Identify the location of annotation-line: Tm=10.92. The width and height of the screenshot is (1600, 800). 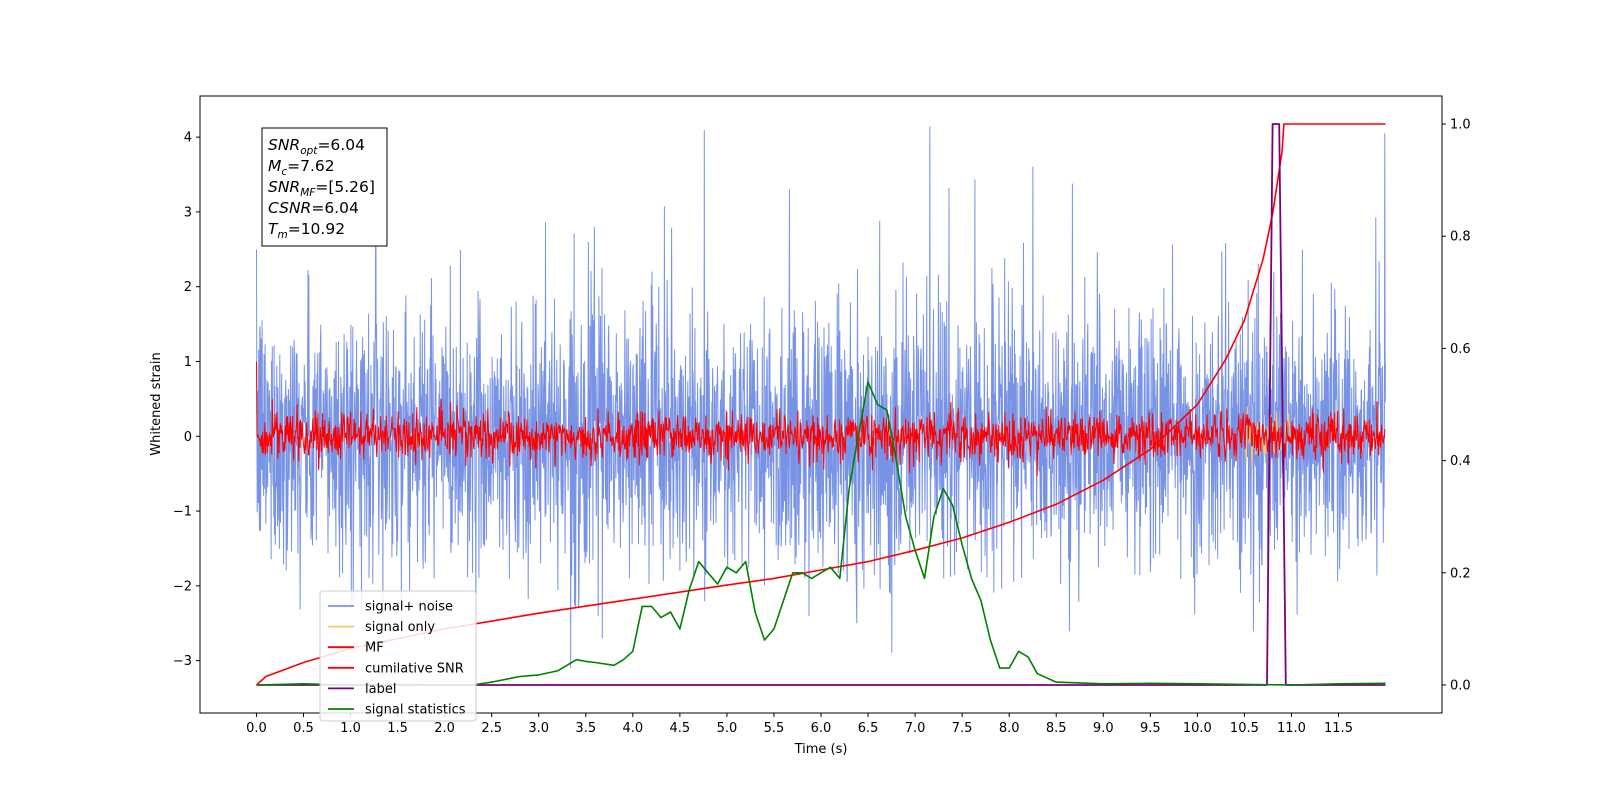
(306, 230).